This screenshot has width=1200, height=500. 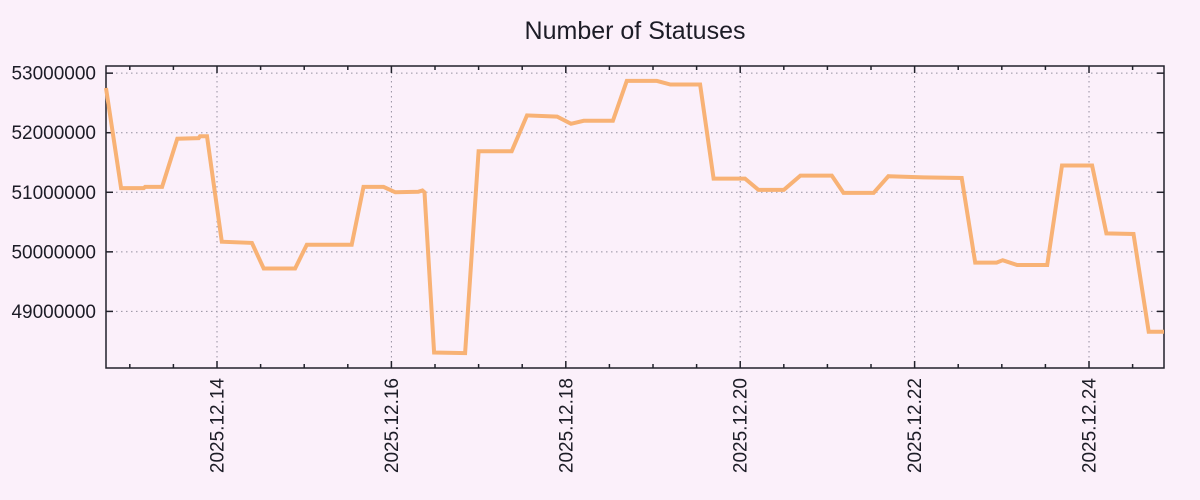 I want to click on y-tick-label: 51000000, so click(x=53, y=193).